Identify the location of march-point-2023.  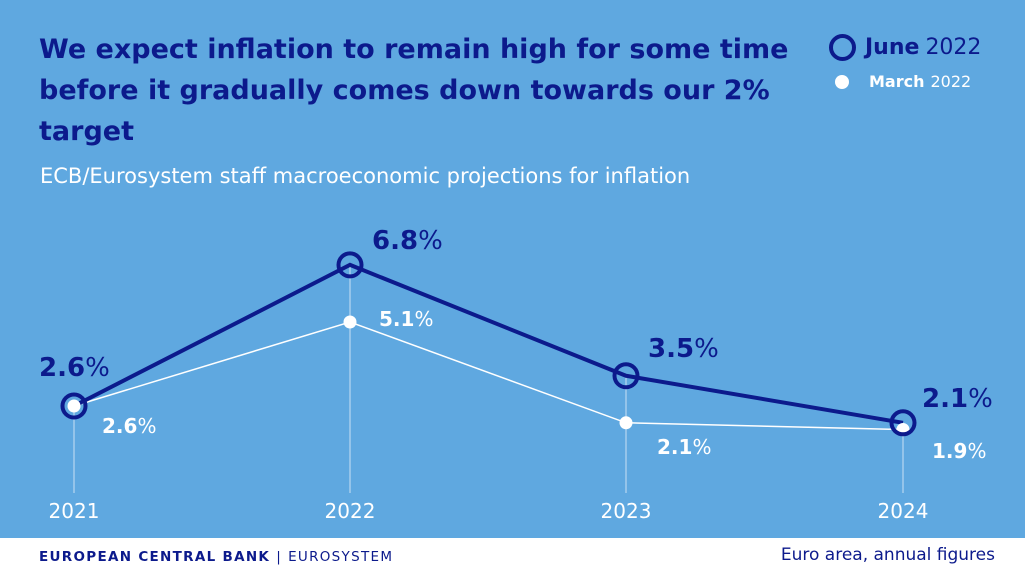
(626, 423).